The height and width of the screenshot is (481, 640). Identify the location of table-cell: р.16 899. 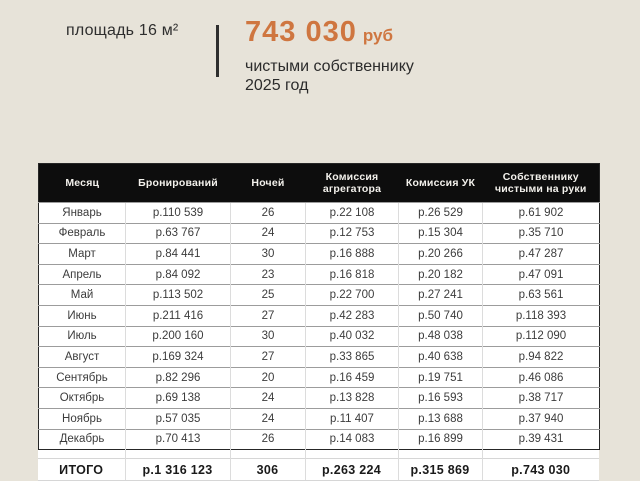
(440, 439).